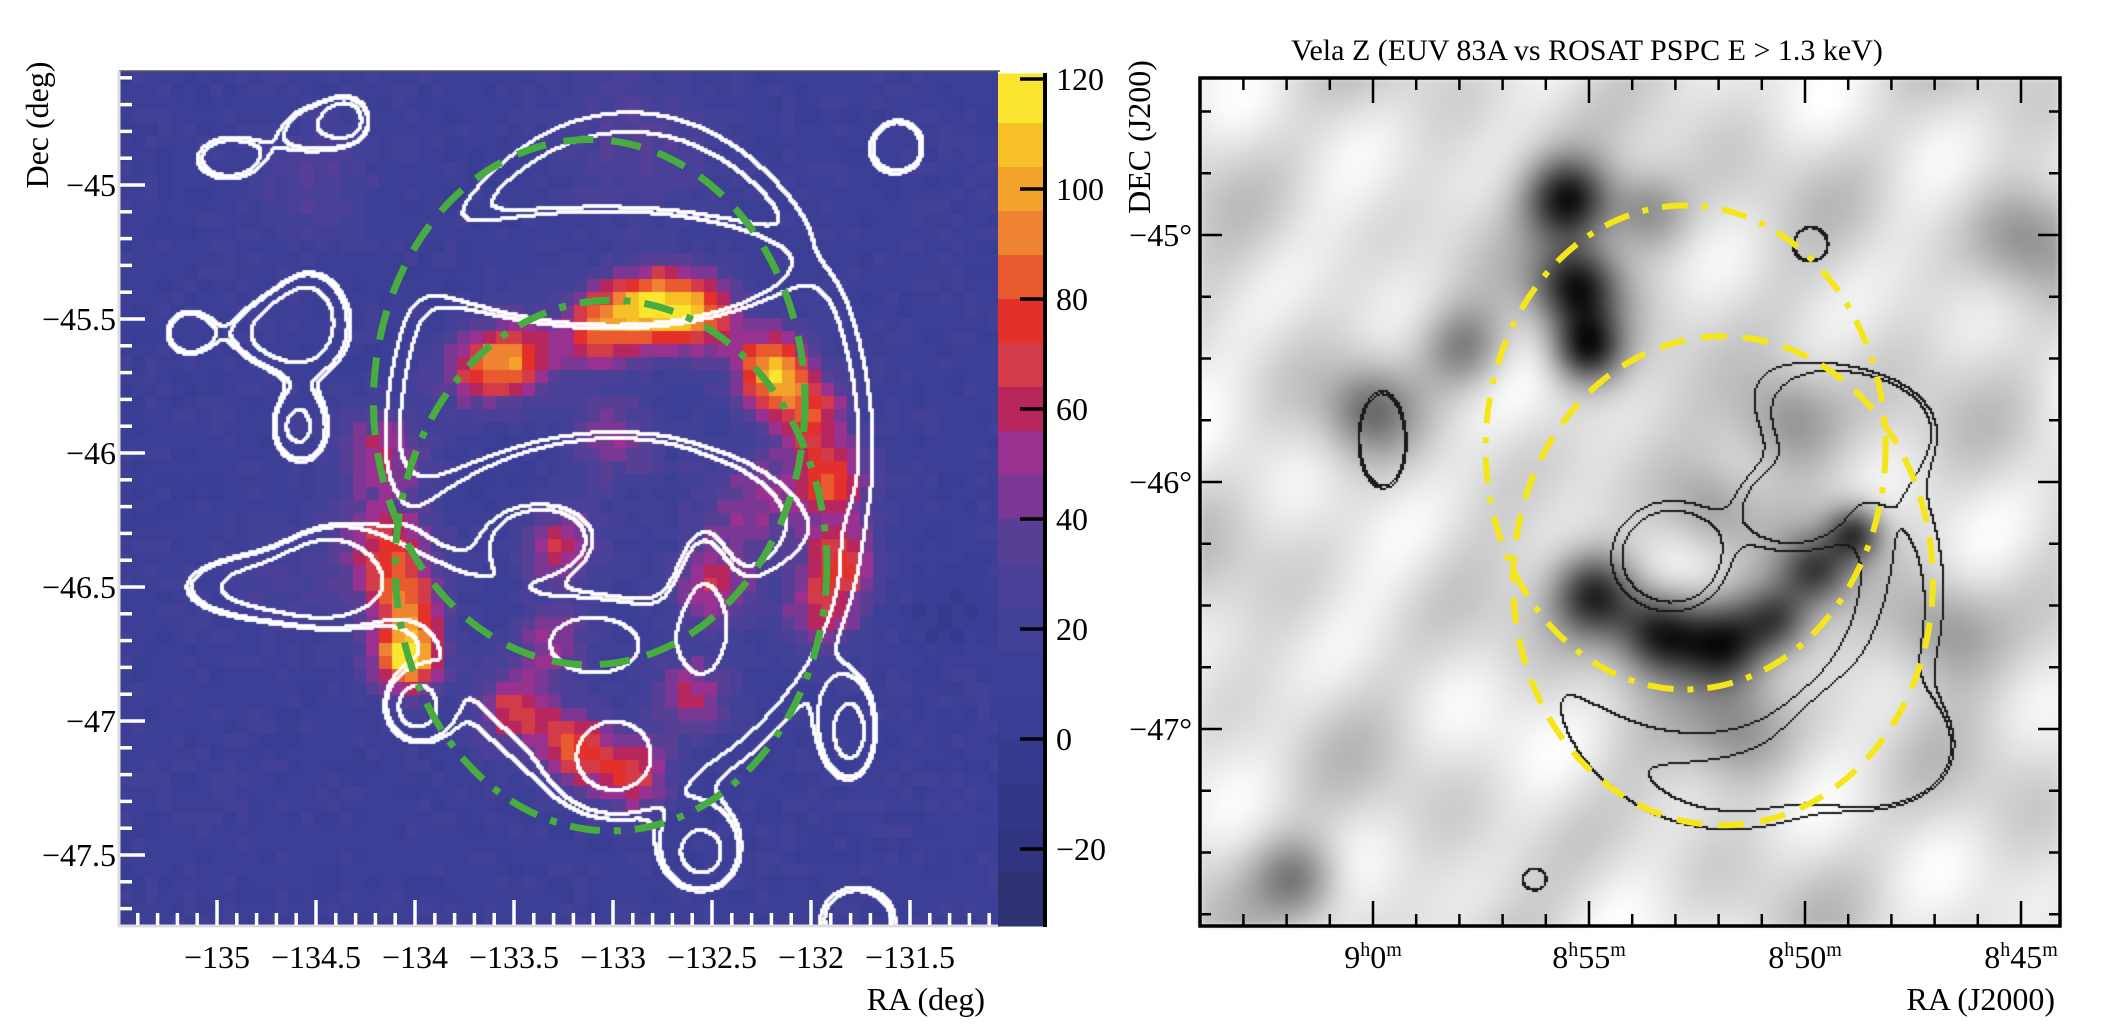 The height and width of the screenshot is (1024, 2112). Describe the element at coordinates (1981, 999) in the screenshot. I see `right-x-axis-label: RA (J2000)` at that location.